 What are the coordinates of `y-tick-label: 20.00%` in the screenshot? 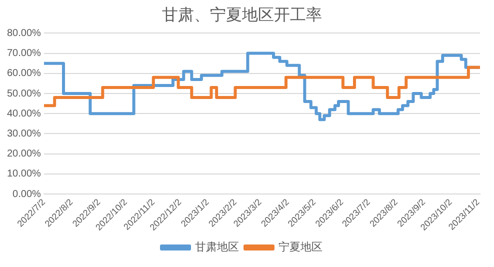 It's located at (24, 154).